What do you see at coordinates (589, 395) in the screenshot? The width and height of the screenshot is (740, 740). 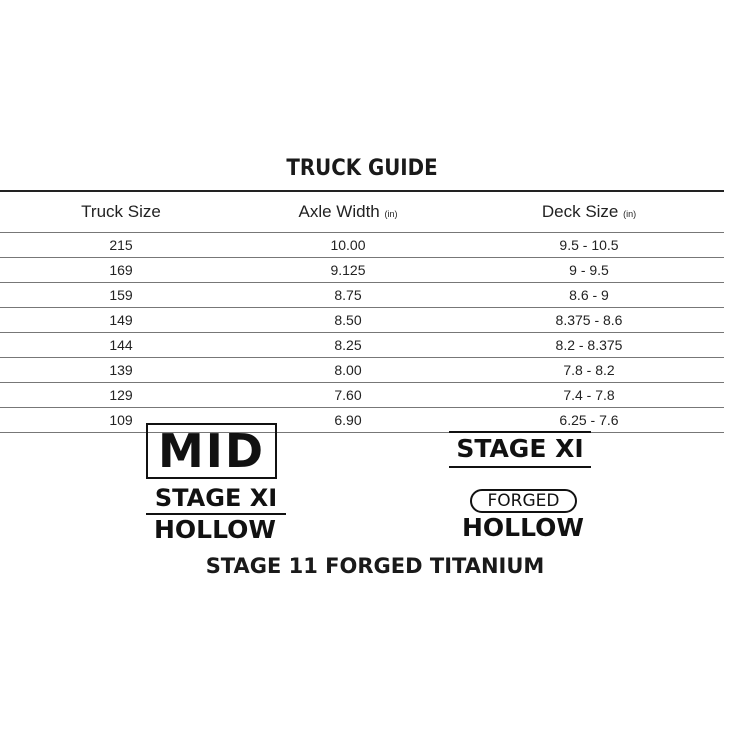 I see `table-cell: 7.4 - 7.8` at bounding box center [589, 395].